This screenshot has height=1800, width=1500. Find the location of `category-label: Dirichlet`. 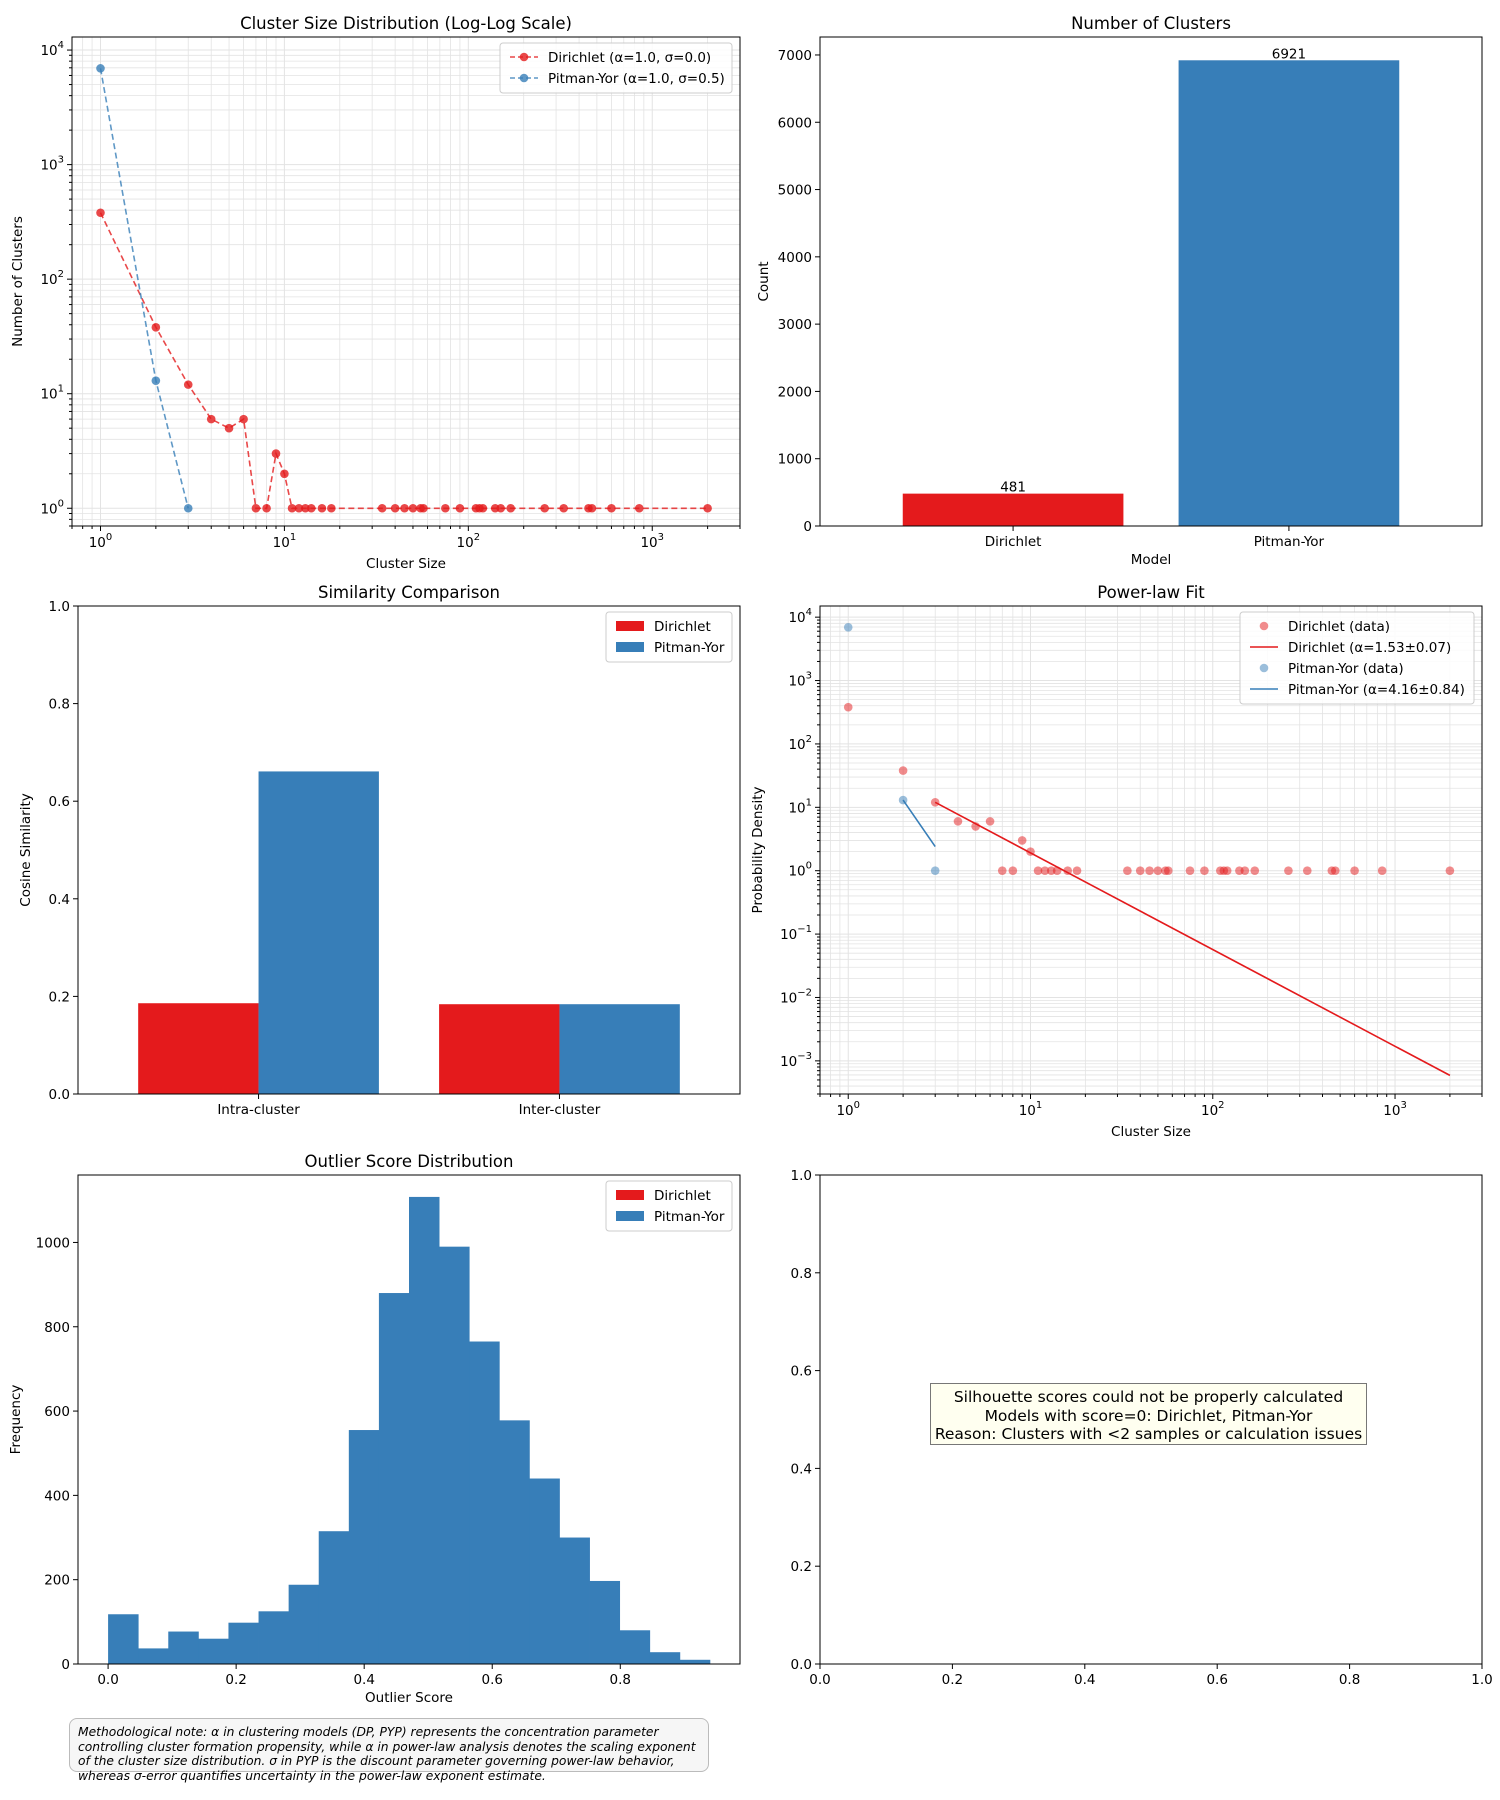

category-label: Dirichlet is located at coordinates (1013, 542).